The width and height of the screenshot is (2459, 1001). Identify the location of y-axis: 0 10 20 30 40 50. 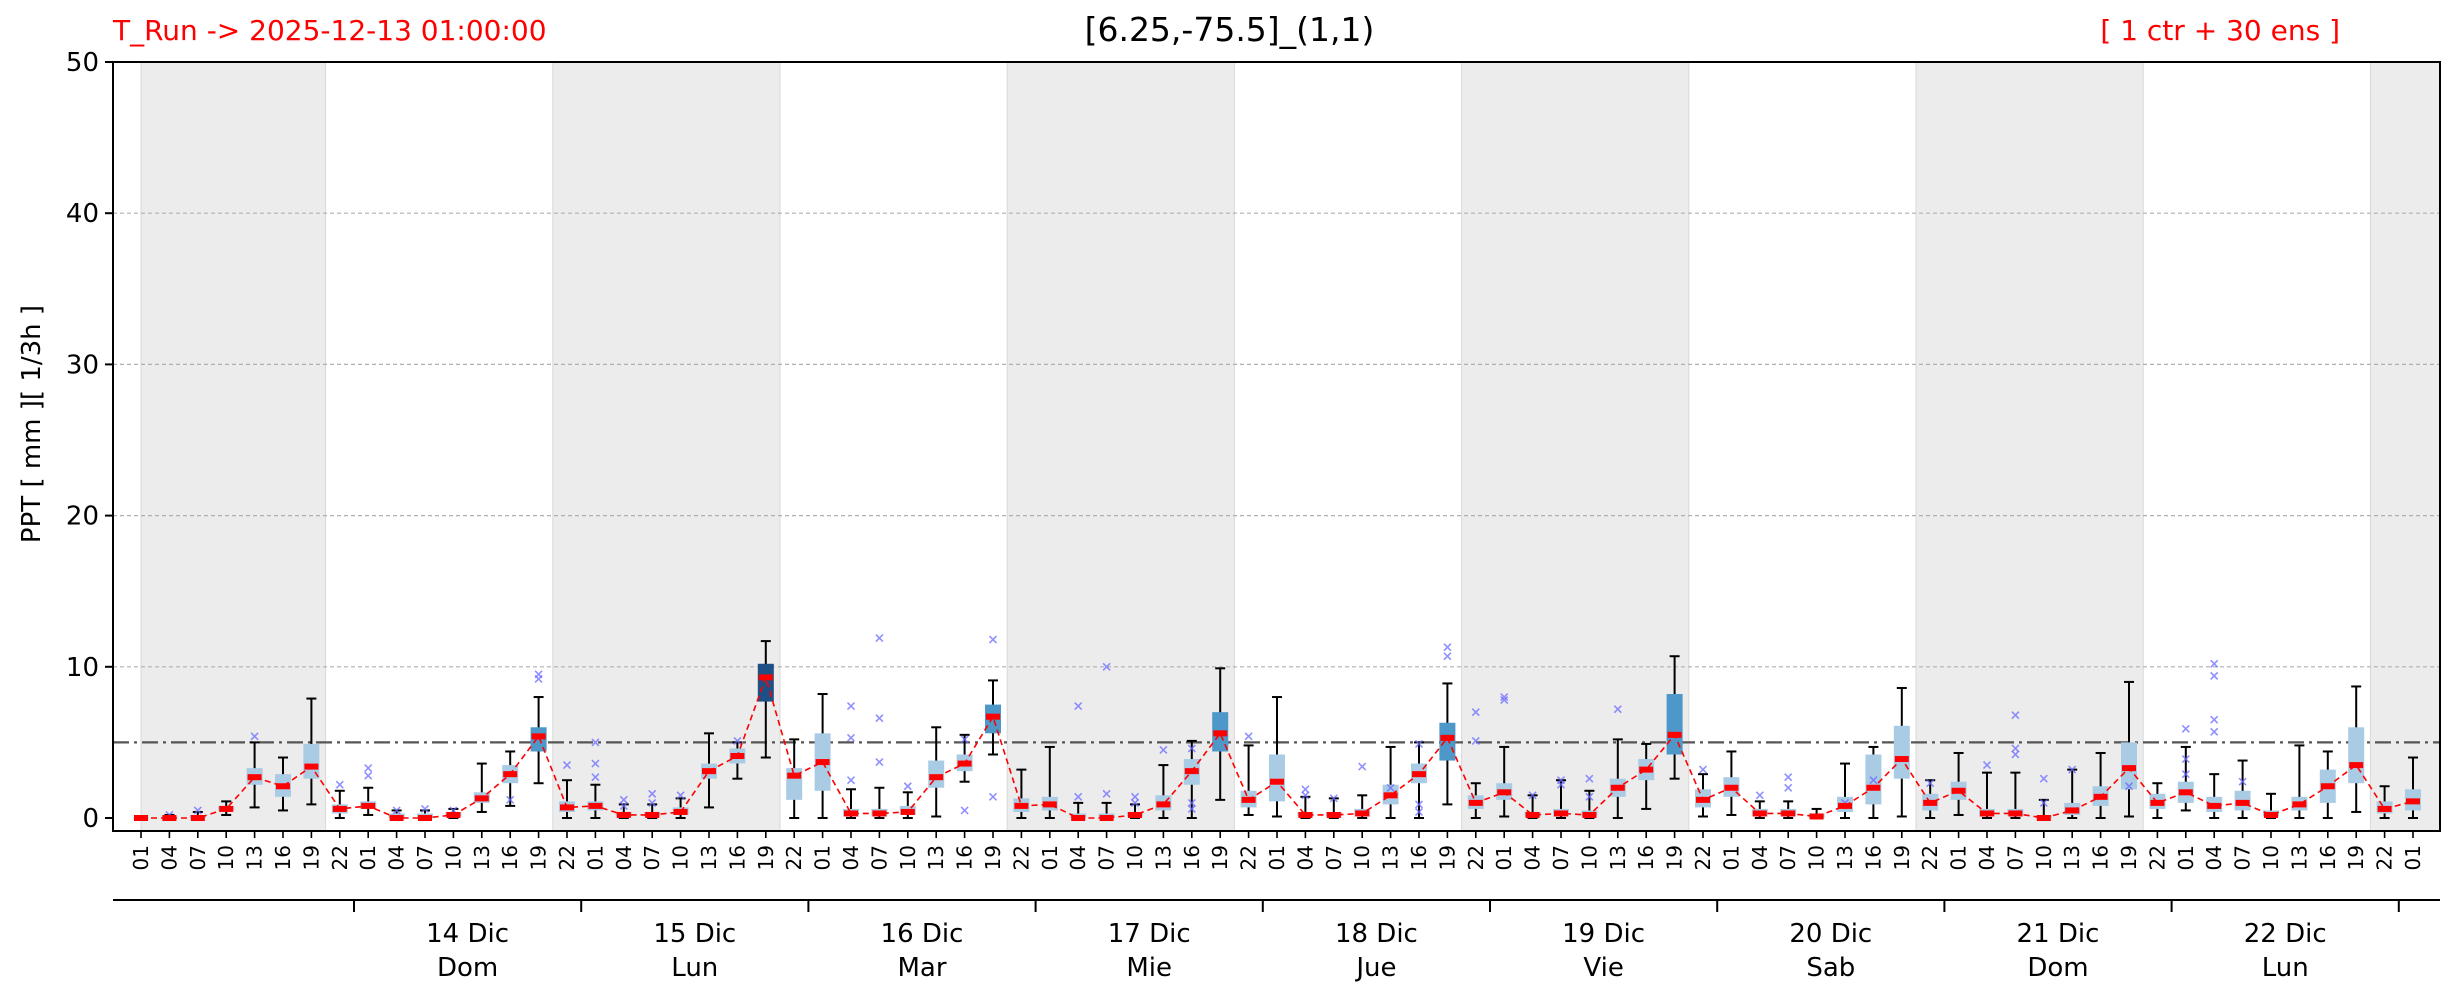
(89, 441).